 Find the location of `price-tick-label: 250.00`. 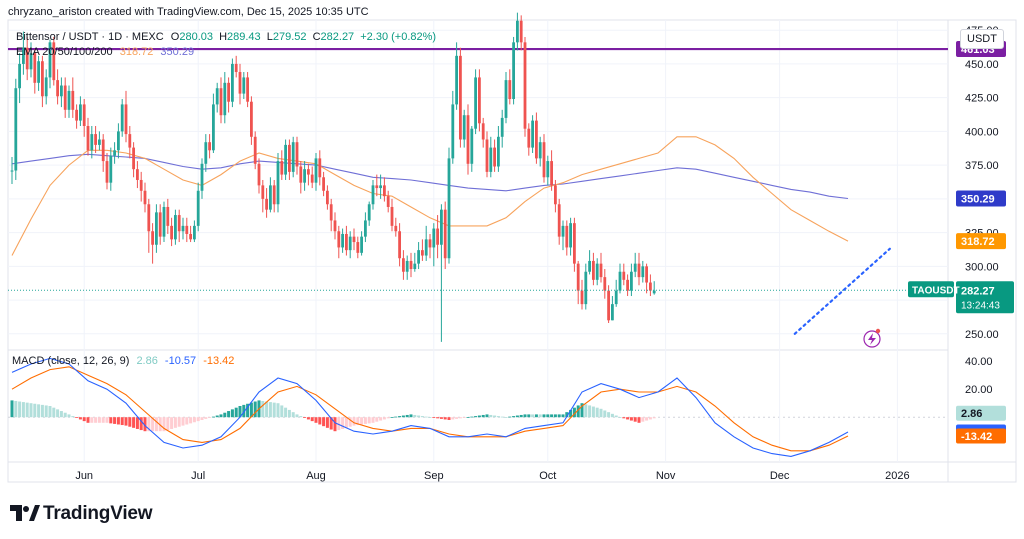

price-tick-label: 250.00 is located at coordinates (982, 335).